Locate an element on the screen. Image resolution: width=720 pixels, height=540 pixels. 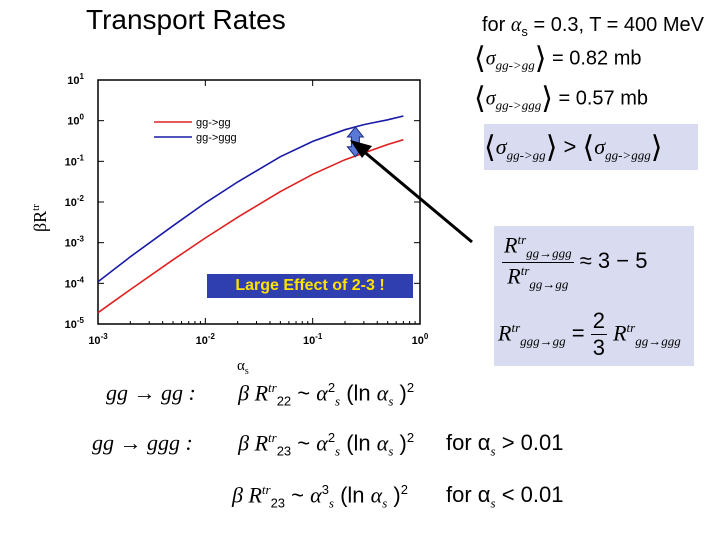
x-tick-label: 10⁰ is located at coordinates (420, 339).